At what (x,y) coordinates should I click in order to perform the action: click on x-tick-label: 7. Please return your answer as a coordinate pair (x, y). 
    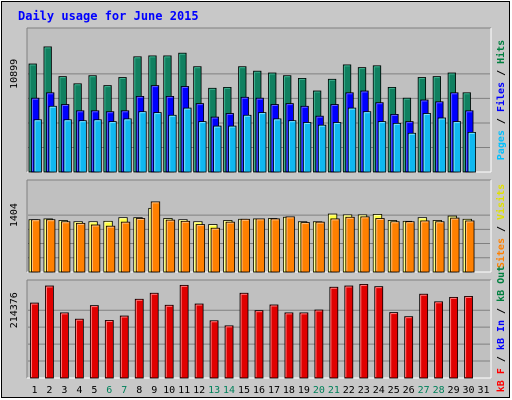
    Looking at the image, I should click on (124, 390).